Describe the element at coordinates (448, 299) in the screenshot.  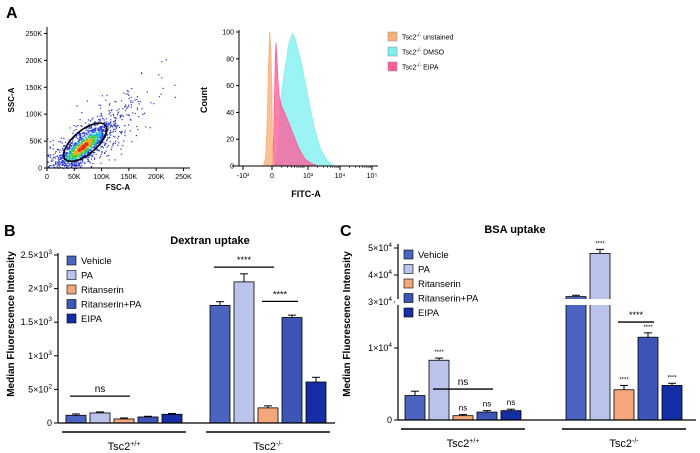
I see `c-legend-label-3: Ritanserin+PA` at that location.